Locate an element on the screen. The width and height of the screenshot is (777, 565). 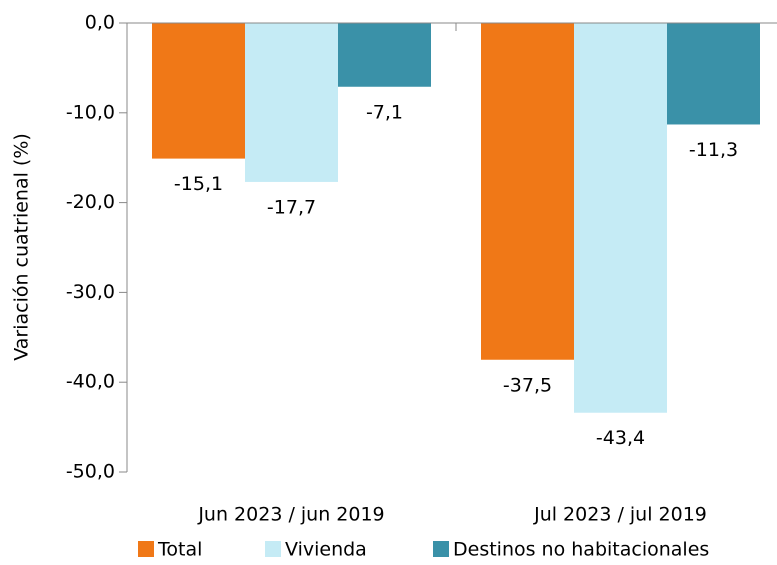
legend-label: Vivienda is located at coordinates (326, 550).